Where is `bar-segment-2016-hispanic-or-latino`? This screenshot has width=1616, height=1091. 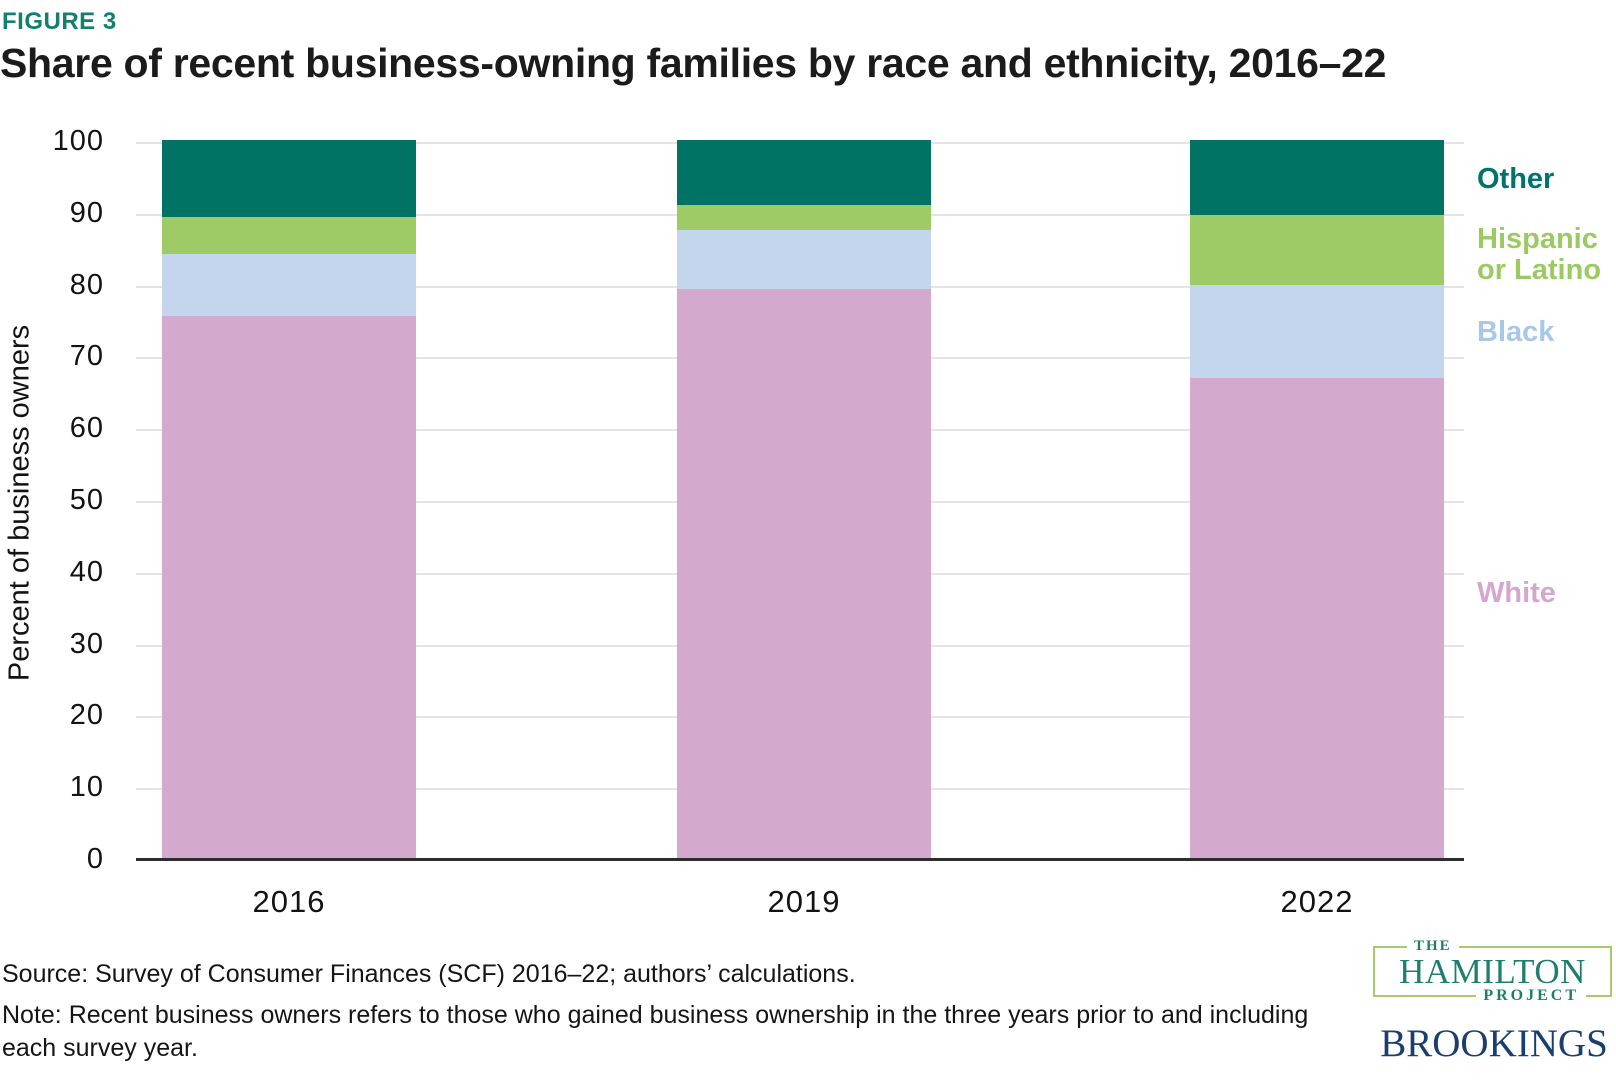
bar-segment-2016-hispanic-or-latino is located at coordinates (289, 235).